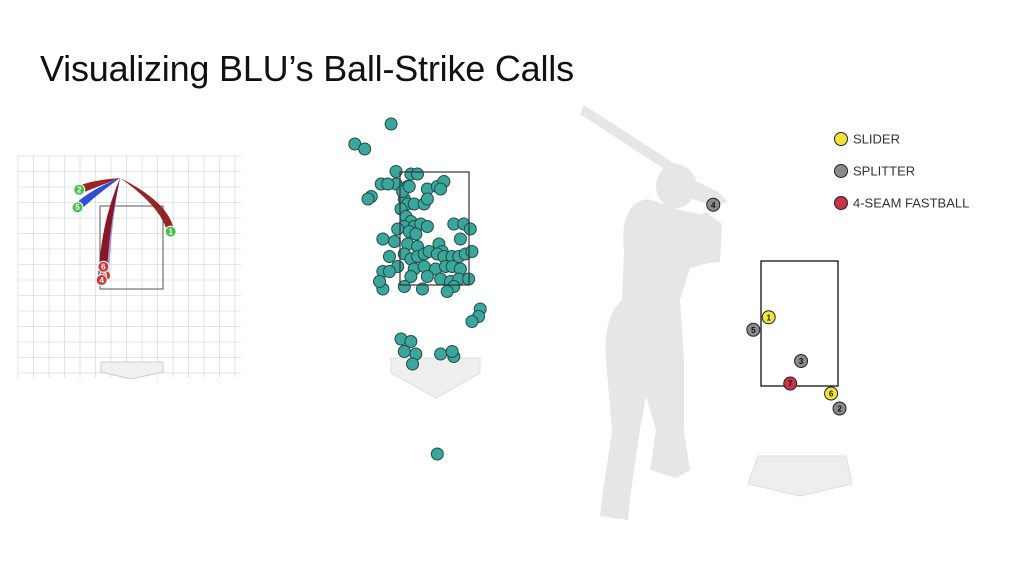  I want to click on pitch-sequence-marker: 5, so click(753, 329).